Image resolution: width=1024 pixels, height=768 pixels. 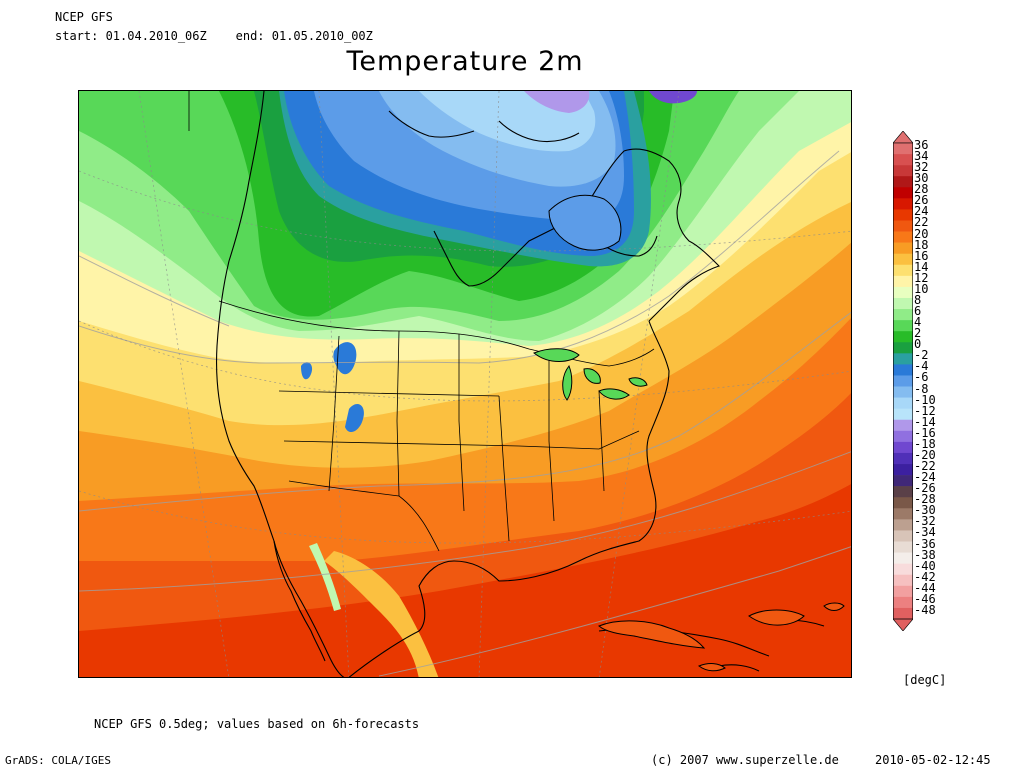 I want to click on hudson-bay, so click(x=585, y=222).